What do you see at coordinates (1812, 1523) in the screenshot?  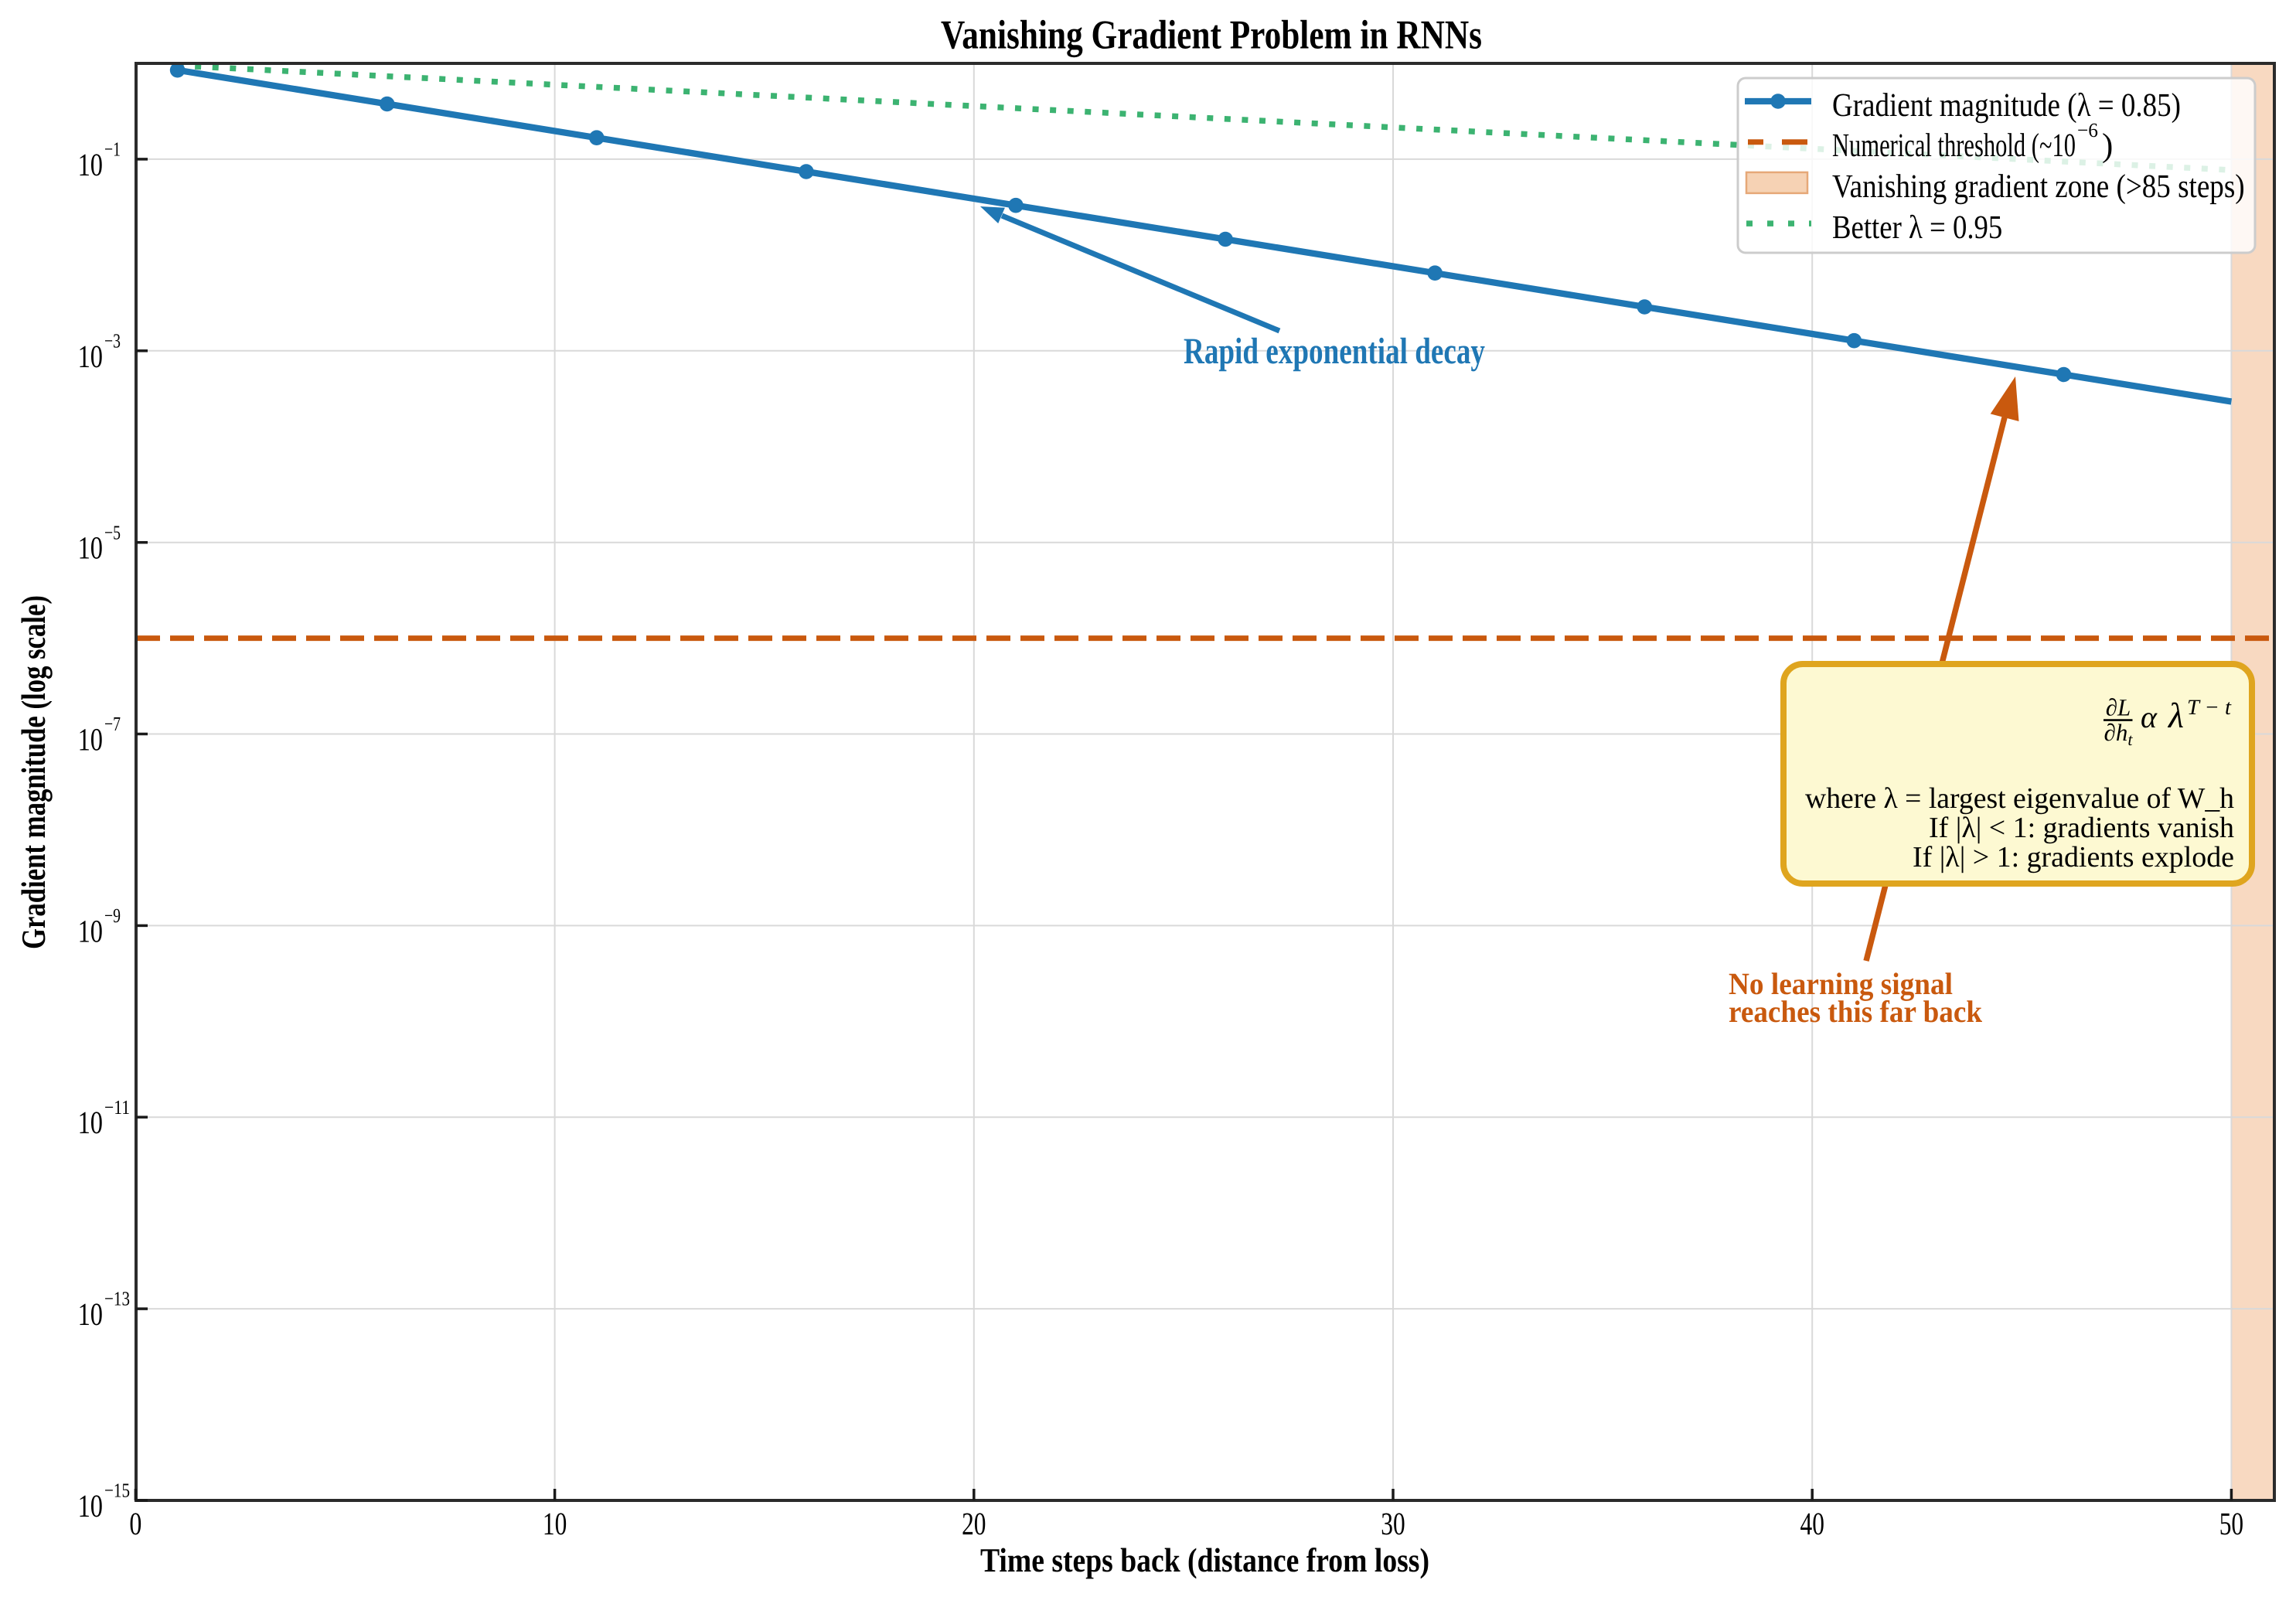 I see `svg-text: 40` at bounding box center [1812, 1523].